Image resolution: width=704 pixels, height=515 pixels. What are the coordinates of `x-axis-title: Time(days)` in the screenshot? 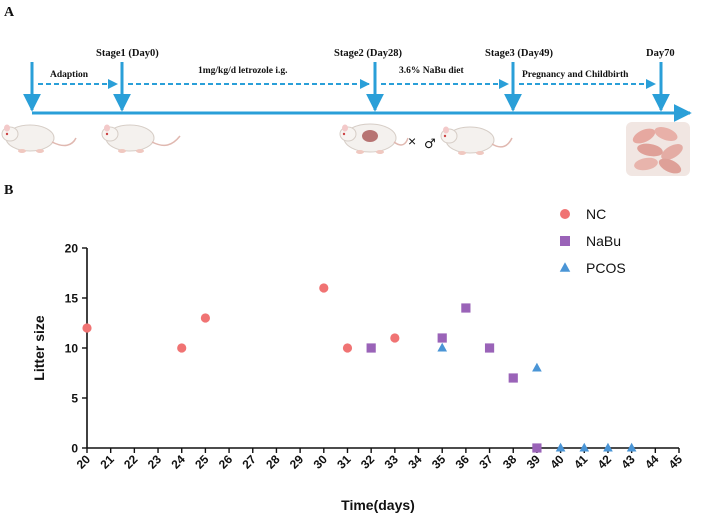 It's located at (378, 505).